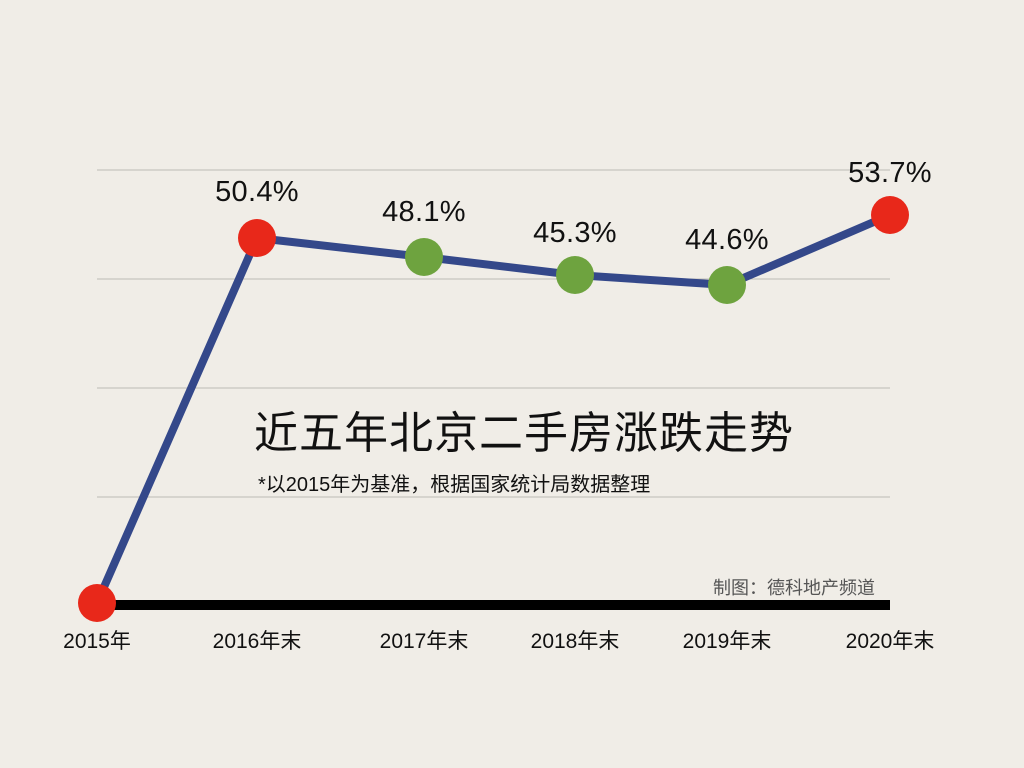  What do you see at coordinates (727, 641) in the screenshot?
I see `x-tick-label: 2019年末` at bounding box center [727, 641].